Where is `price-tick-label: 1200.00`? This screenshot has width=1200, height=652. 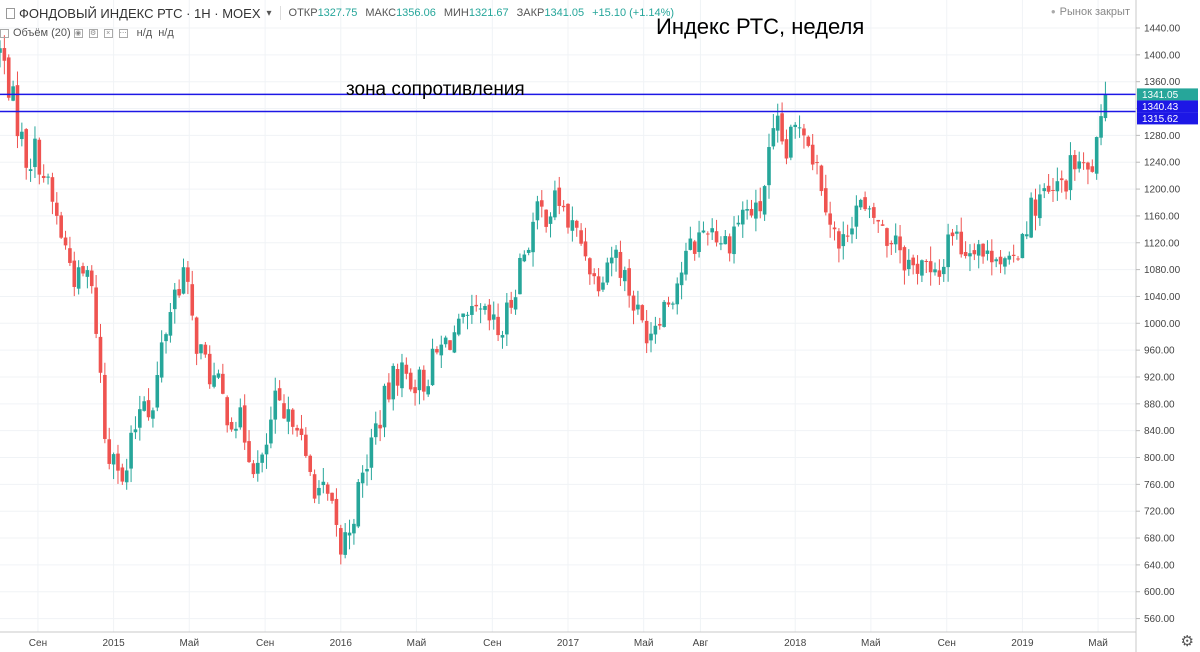
price-tick-label: 1200.00 is located at coordinates (1162, 190).